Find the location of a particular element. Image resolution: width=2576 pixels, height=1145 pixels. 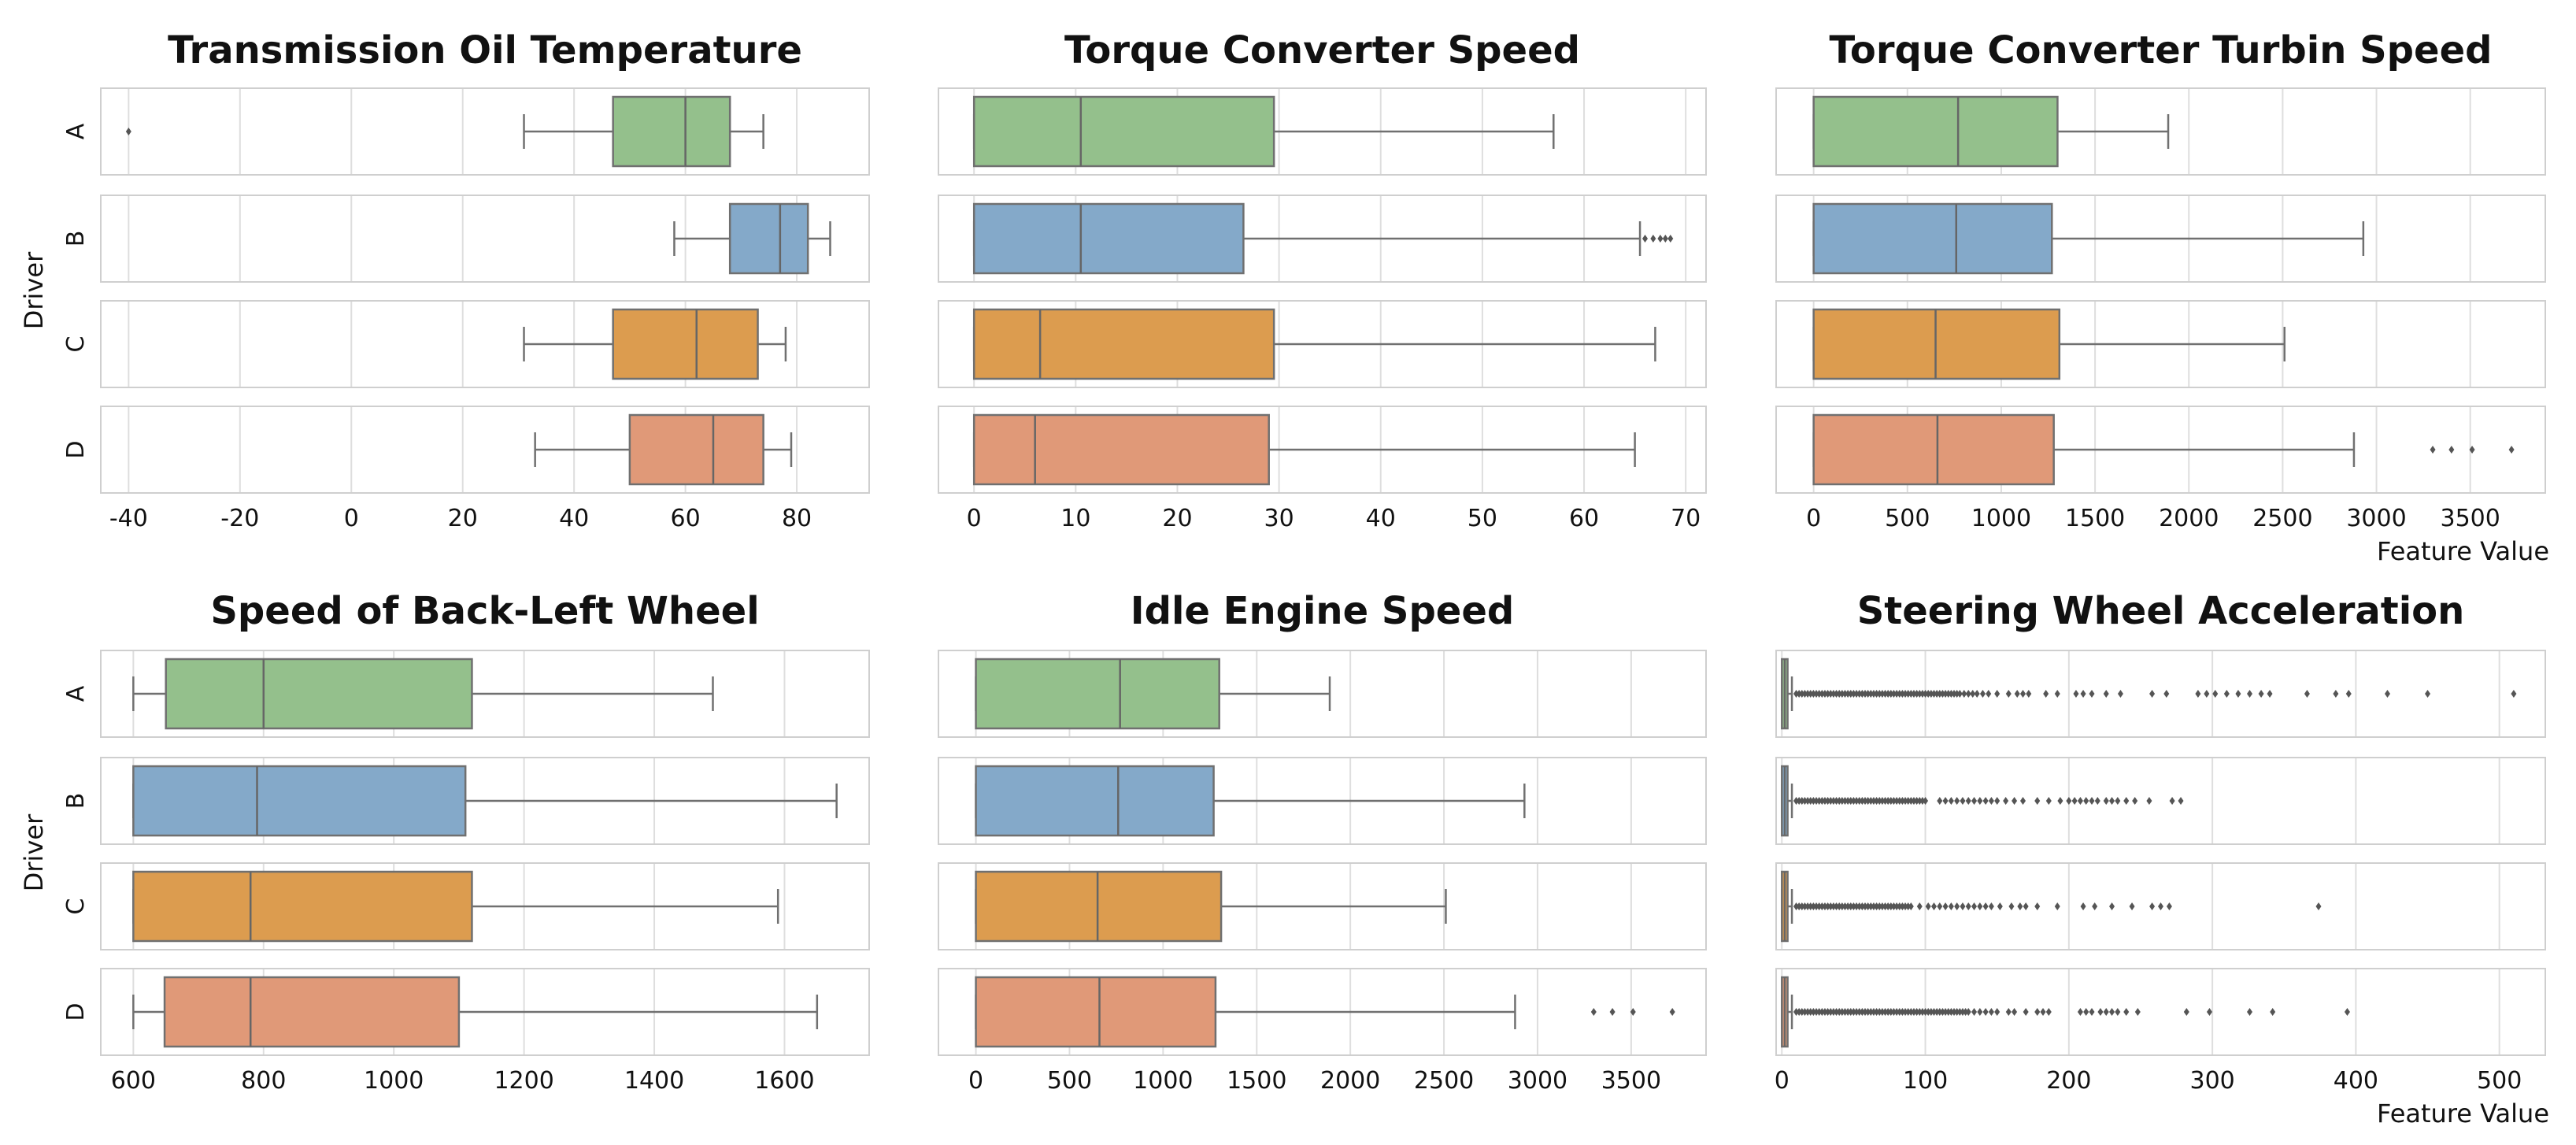

box-B is located at coordinates (1095, 801).